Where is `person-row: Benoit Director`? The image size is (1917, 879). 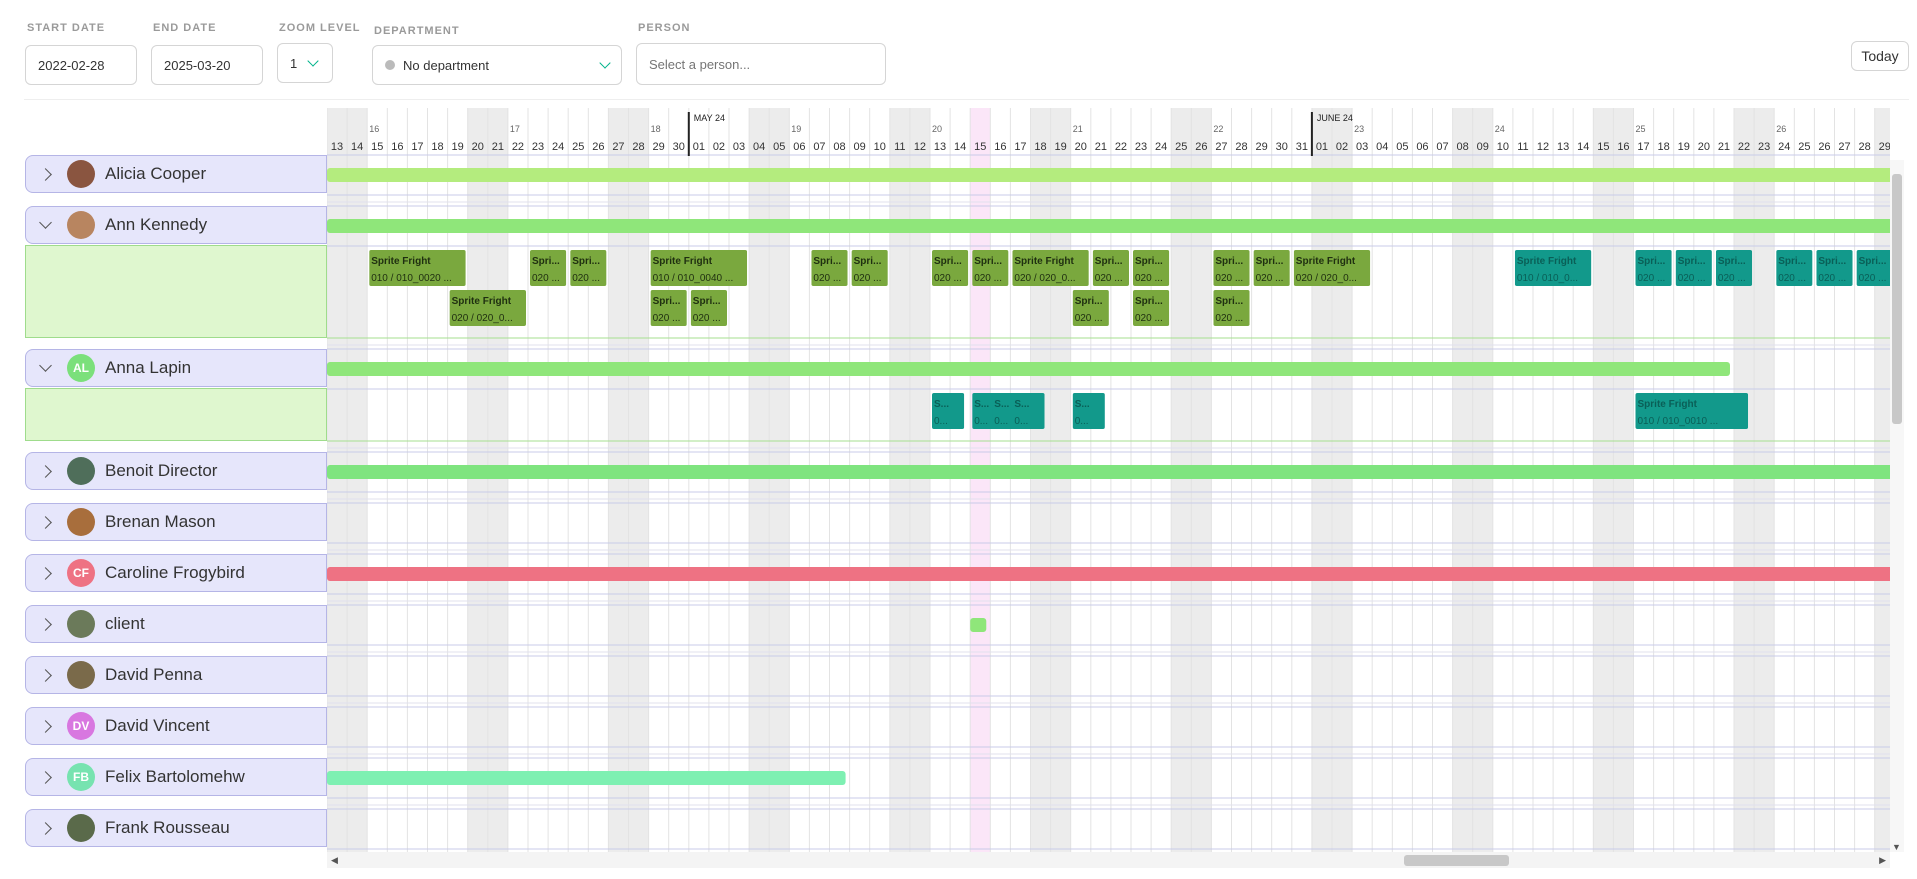 person-row: Benoit Director is located at coordinates (176, 471).